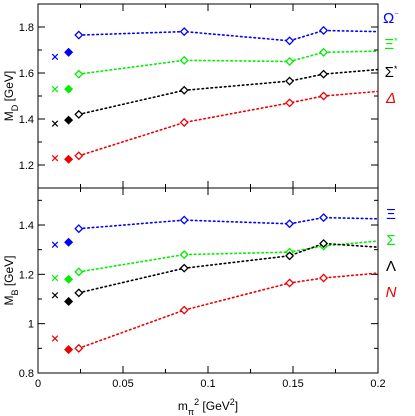  Describe the element at coordinates (391, 214) in the screenshot. I see `legend-entry: Ξ` at that location.